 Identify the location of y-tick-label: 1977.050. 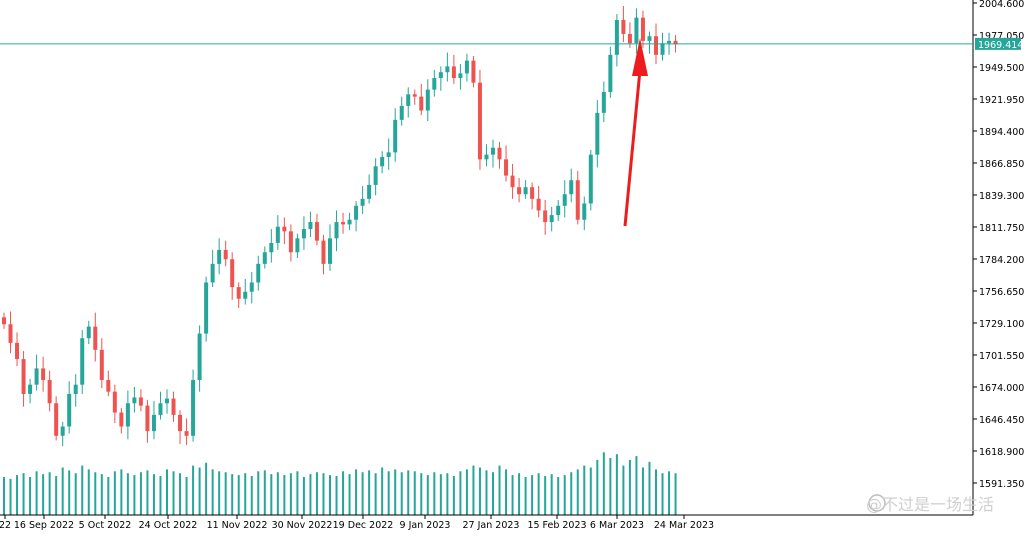
(1001, 36).